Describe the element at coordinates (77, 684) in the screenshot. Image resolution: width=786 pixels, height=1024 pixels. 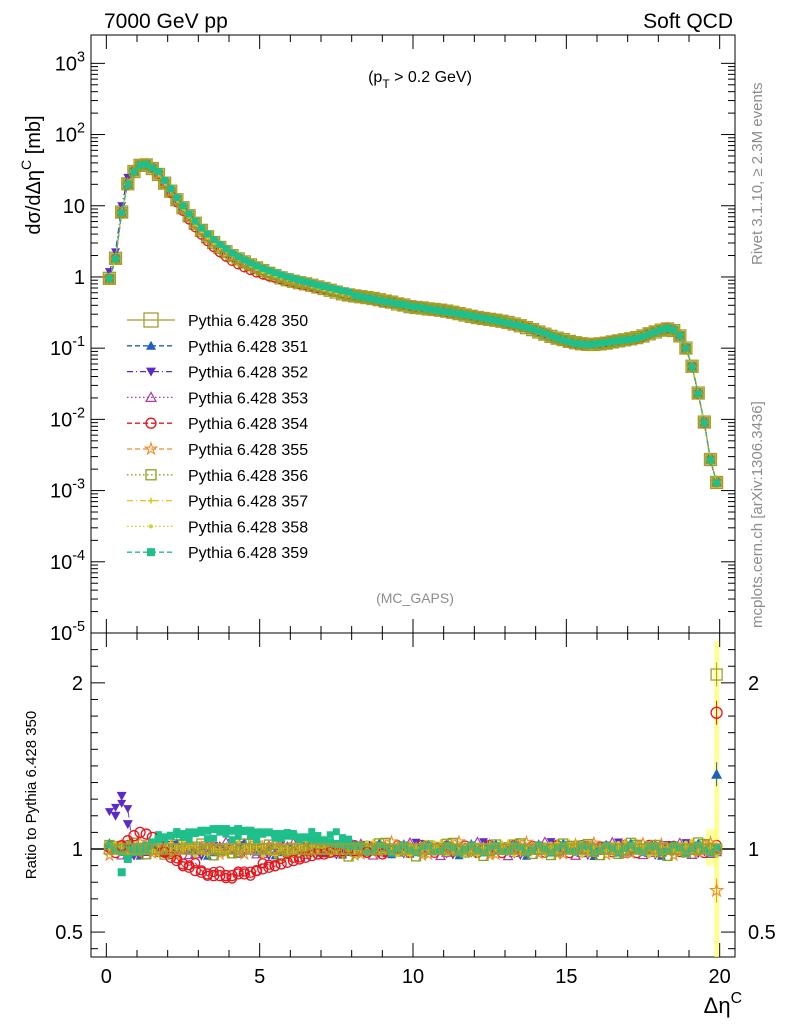
I see `ratio-y-tick-label-left: 2` at that location.